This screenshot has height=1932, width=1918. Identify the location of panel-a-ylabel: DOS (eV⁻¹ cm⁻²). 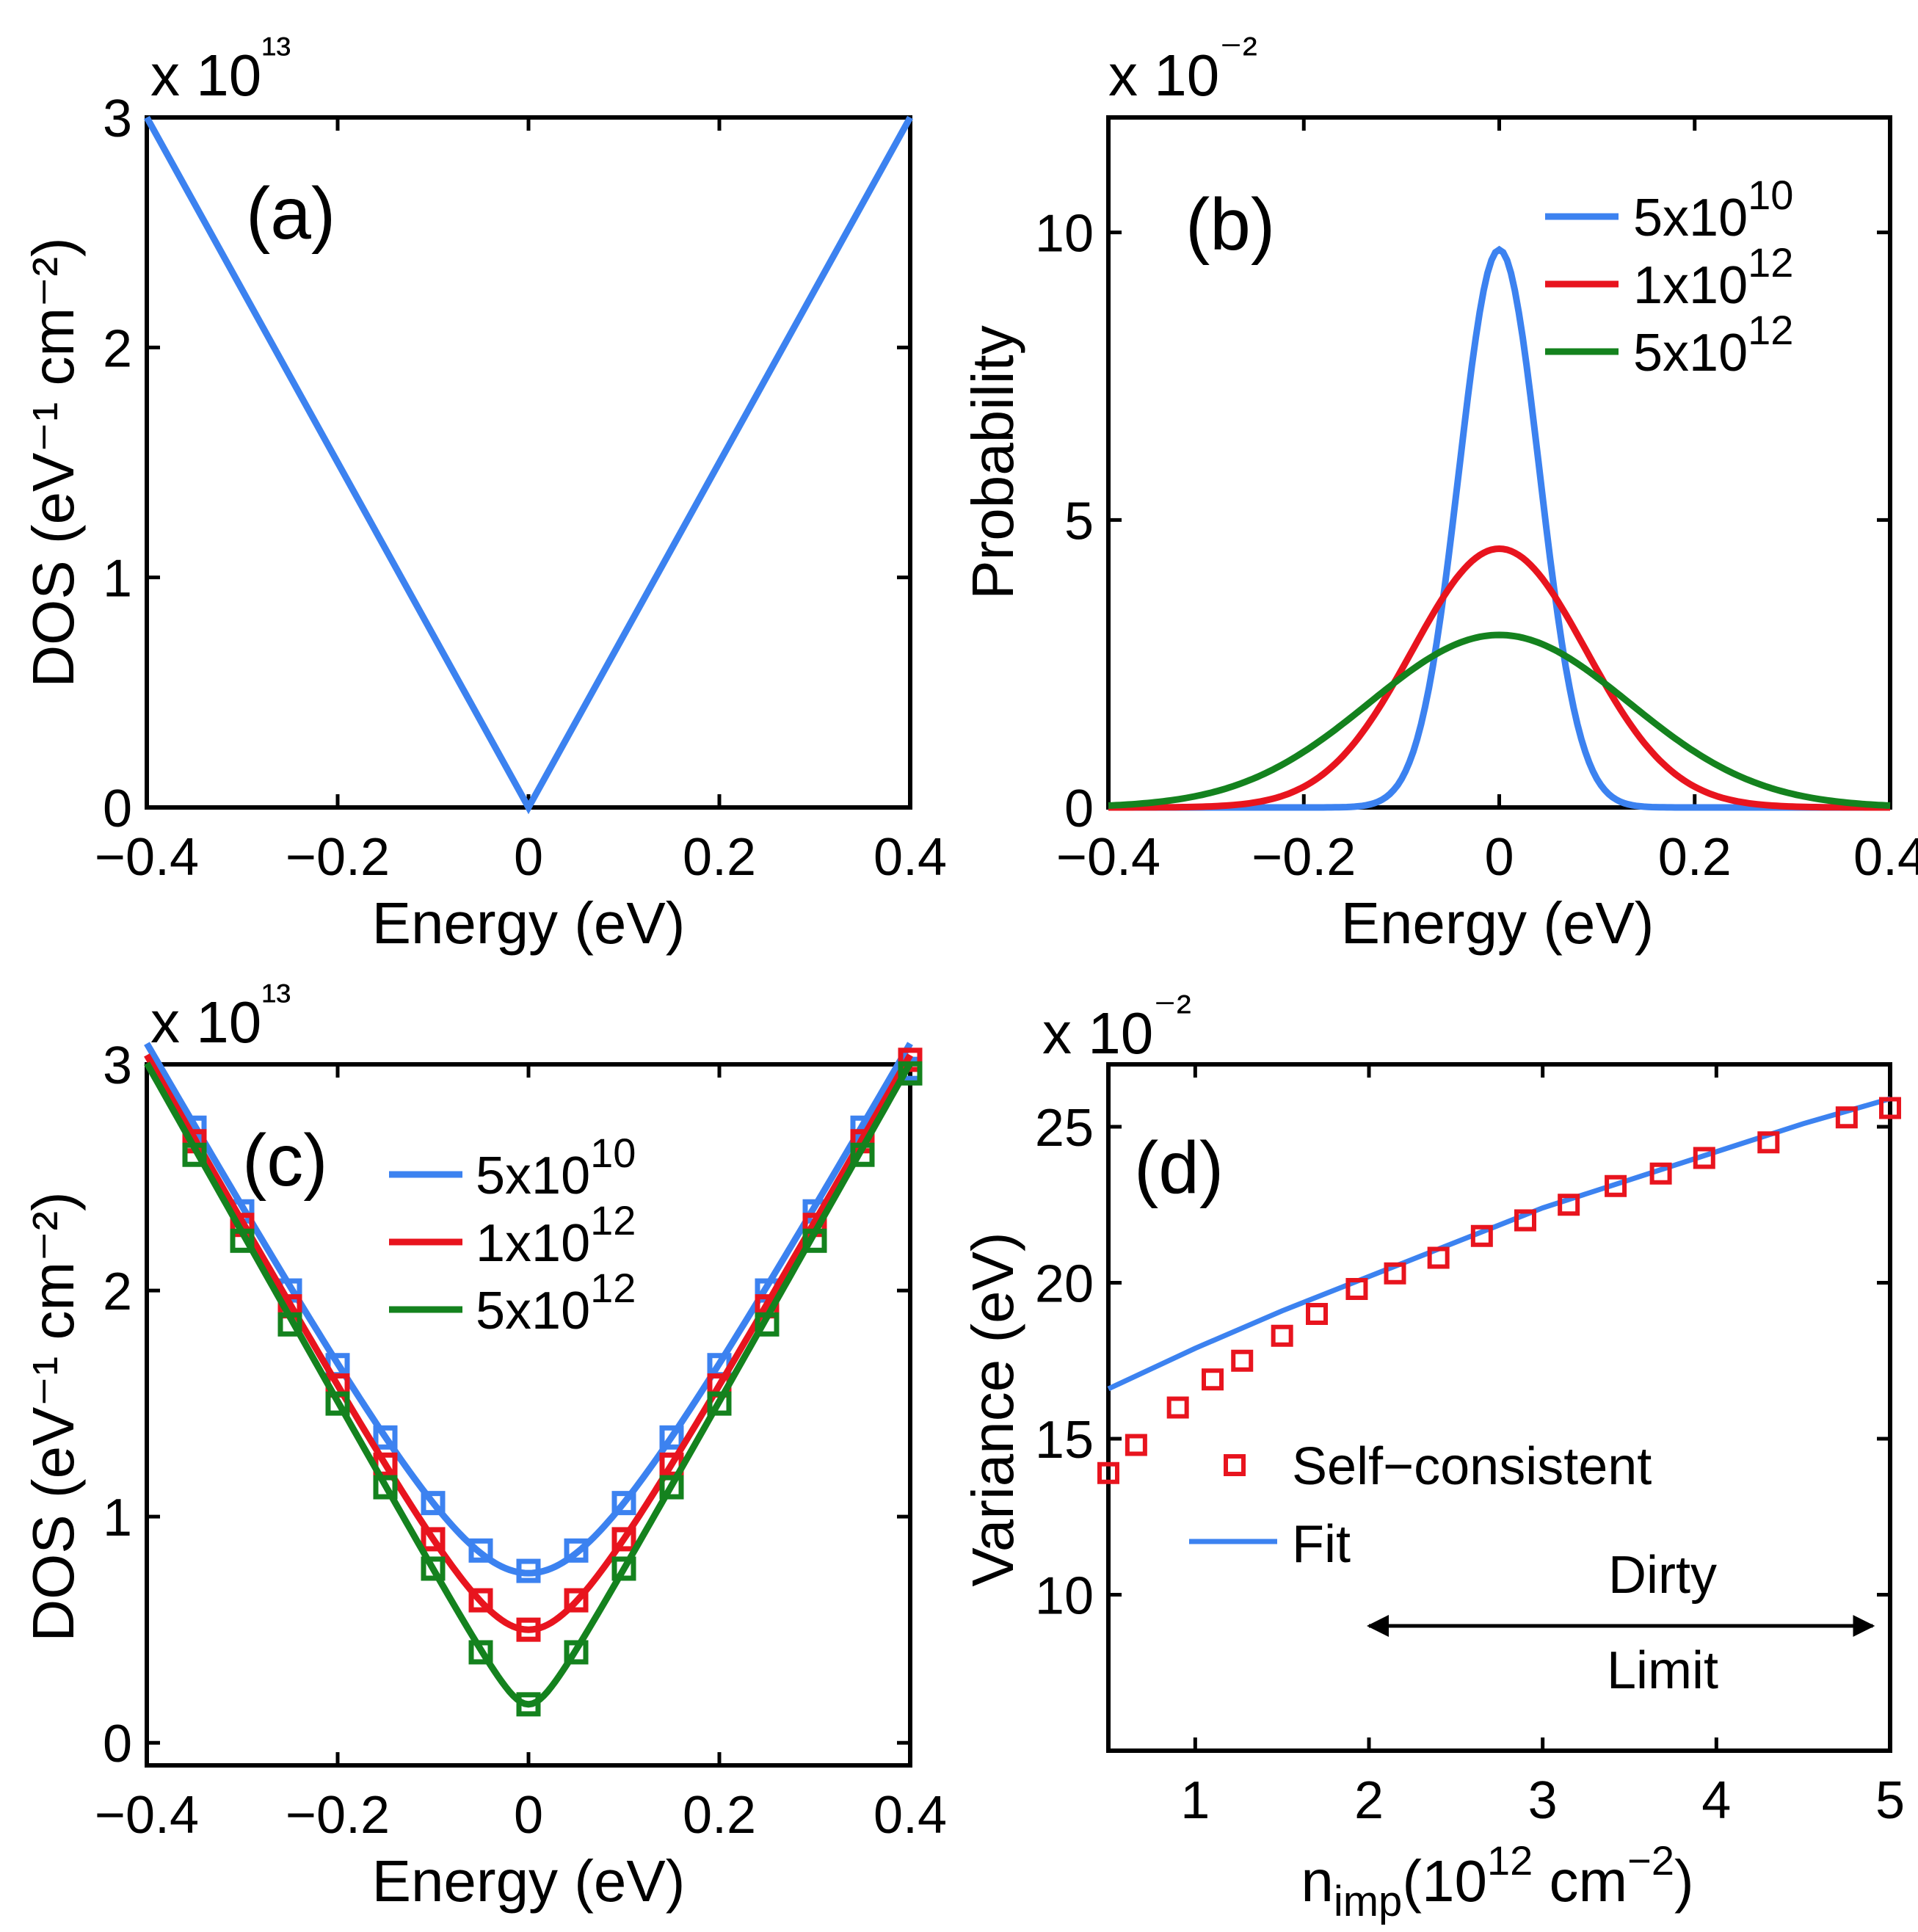
(53, 462).